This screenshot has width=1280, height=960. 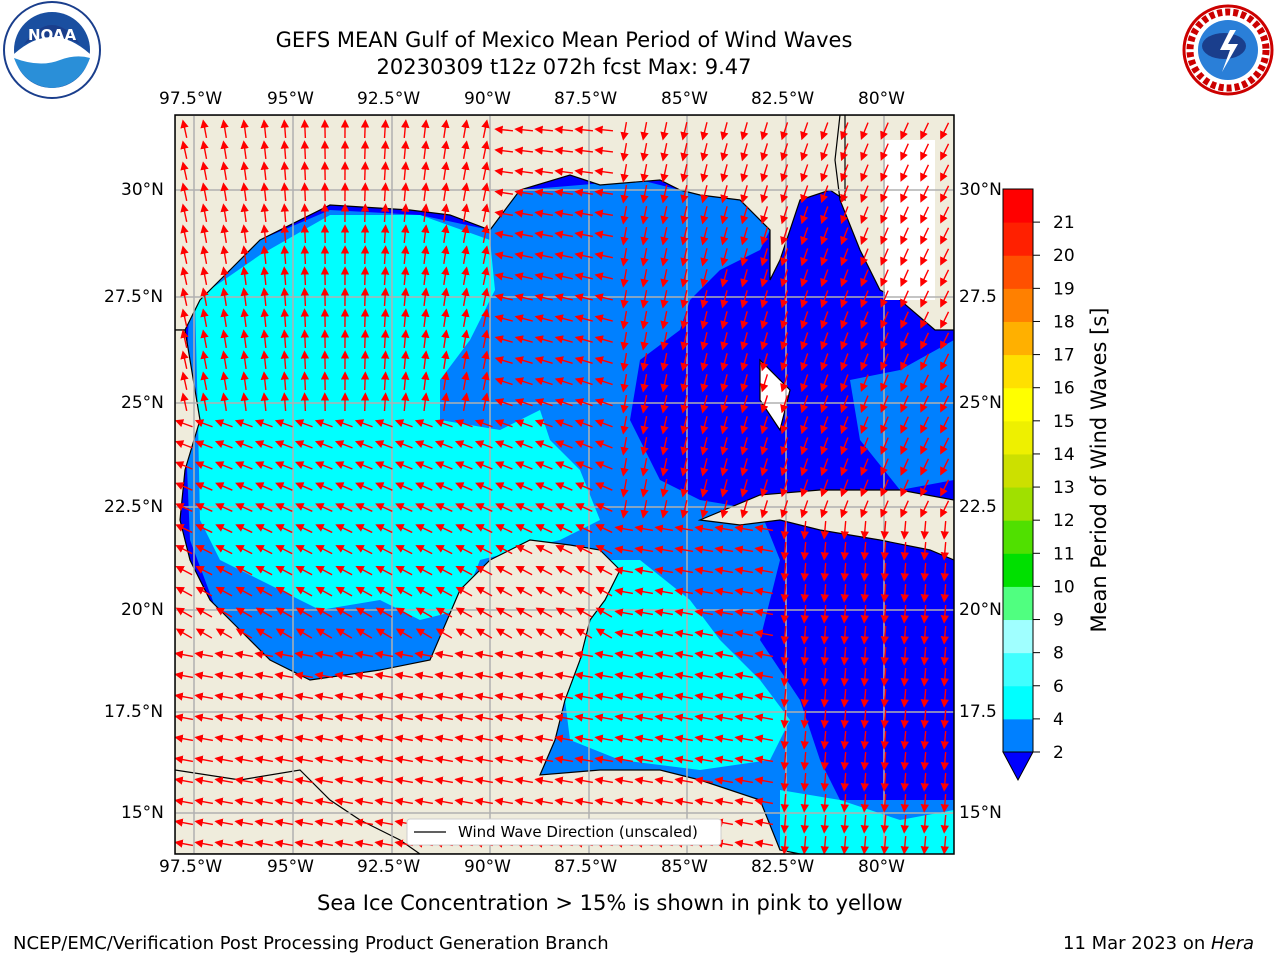 What do you see at coordinates (1058, 753) in the screenshot?
I see `colorbar-tick-label: 2` at bounding box center [1058, 753].